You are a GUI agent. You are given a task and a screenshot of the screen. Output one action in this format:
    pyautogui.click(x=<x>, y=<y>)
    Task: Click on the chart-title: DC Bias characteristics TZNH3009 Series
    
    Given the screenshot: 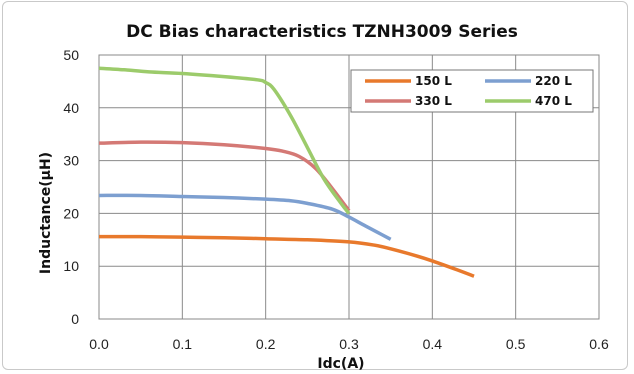 What is the action you would take?
    pyautogui.click(x=322, y=32)
    